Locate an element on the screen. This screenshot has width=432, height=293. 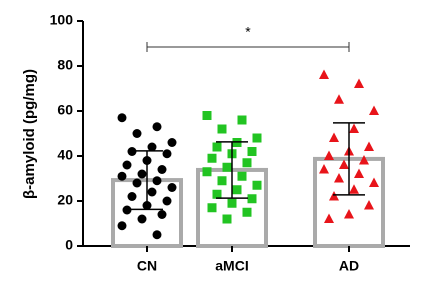
x-tick-label: AD is located at coordinates (349, 266).